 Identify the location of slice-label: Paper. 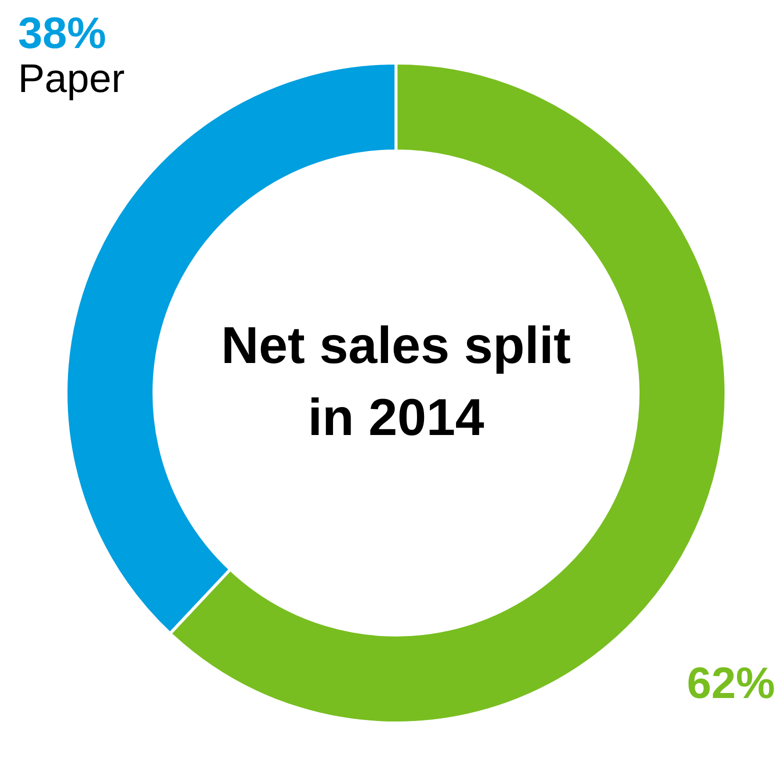
(71, 79).